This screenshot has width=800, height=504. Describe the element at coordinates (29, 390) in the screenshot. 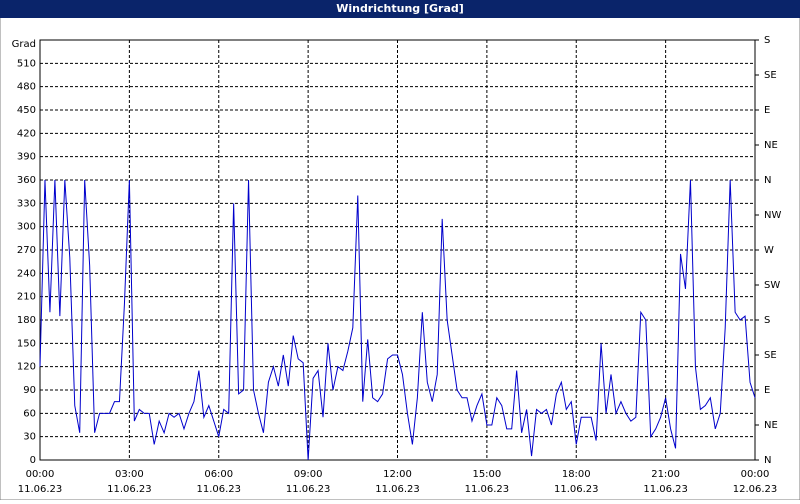

I see `y-tick-label: 90` at that location.